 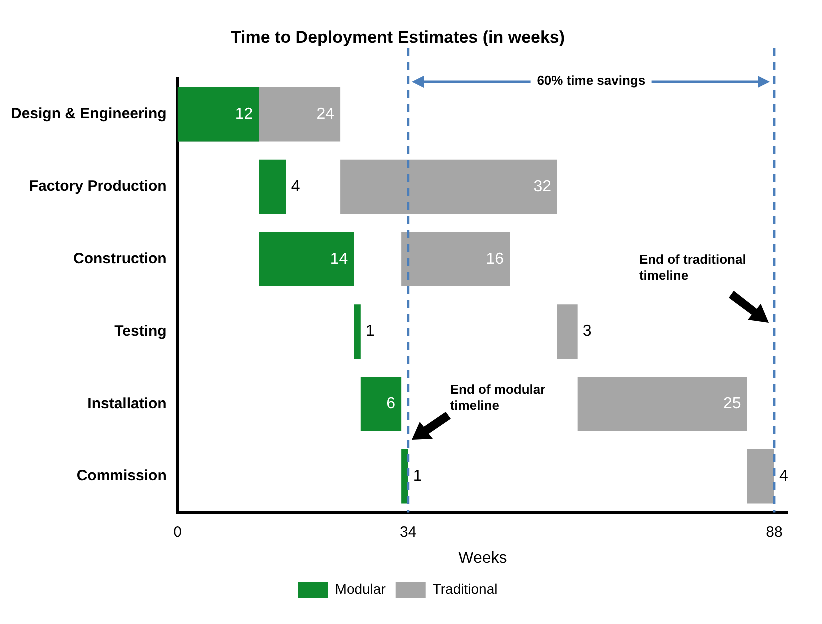 I want to click on y-tick-label: Installation, so click(x=127, y=403).